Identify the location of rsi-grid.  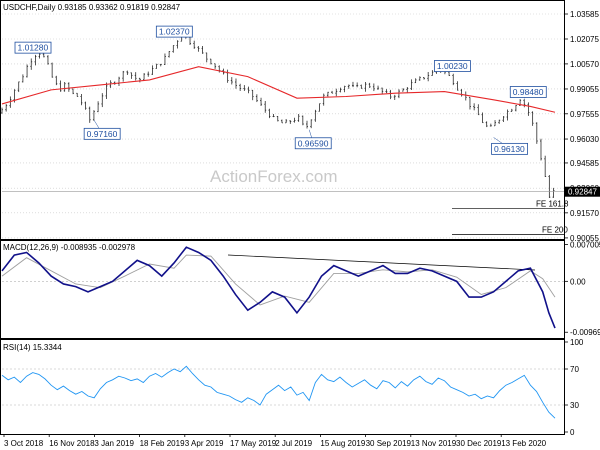
(283, 387).